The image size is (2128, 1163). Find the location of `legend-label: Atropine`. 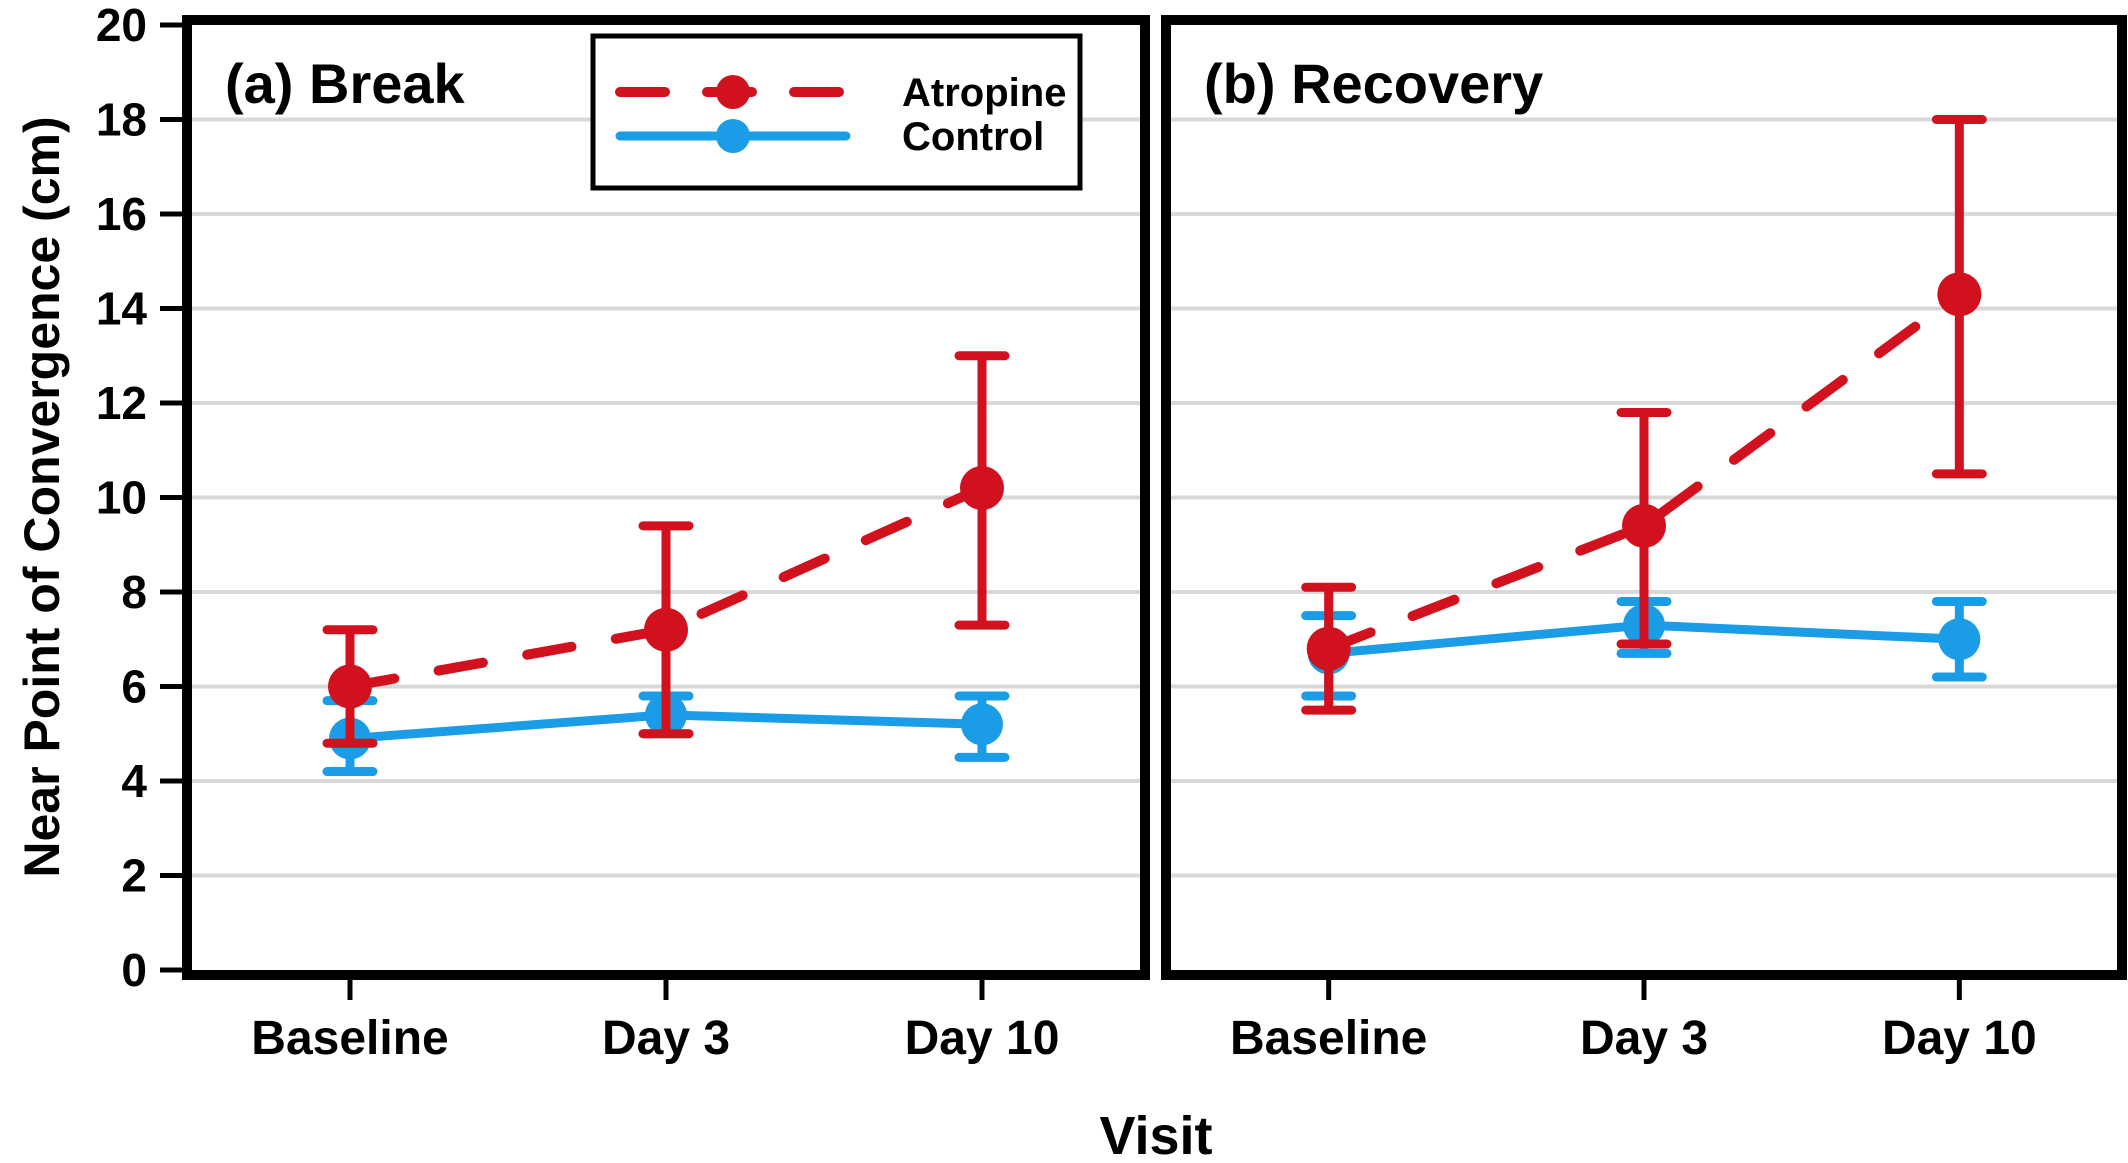

legend-label: Atropine is located at coordinates (984, 93).